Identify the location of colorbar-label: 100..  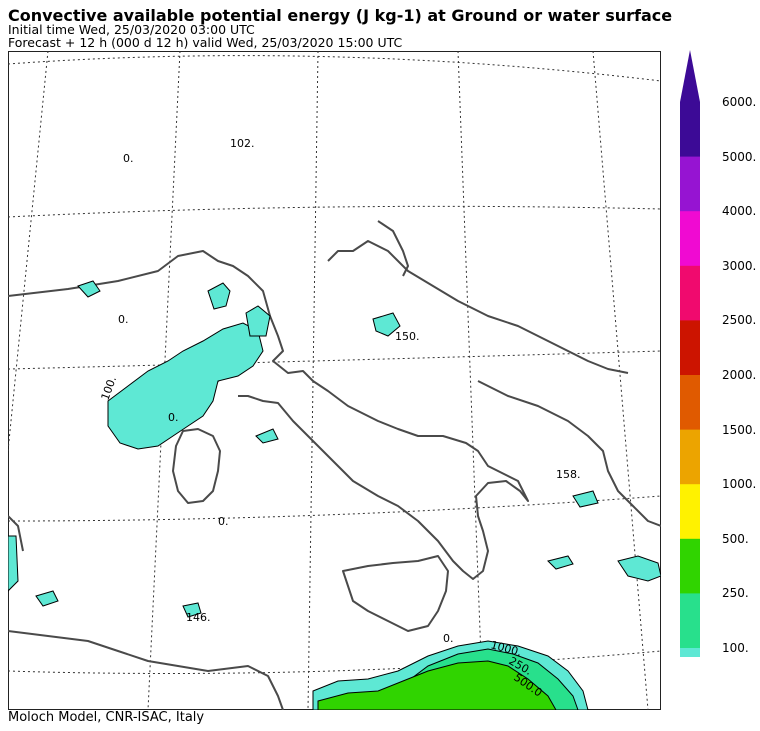
(735, 648).